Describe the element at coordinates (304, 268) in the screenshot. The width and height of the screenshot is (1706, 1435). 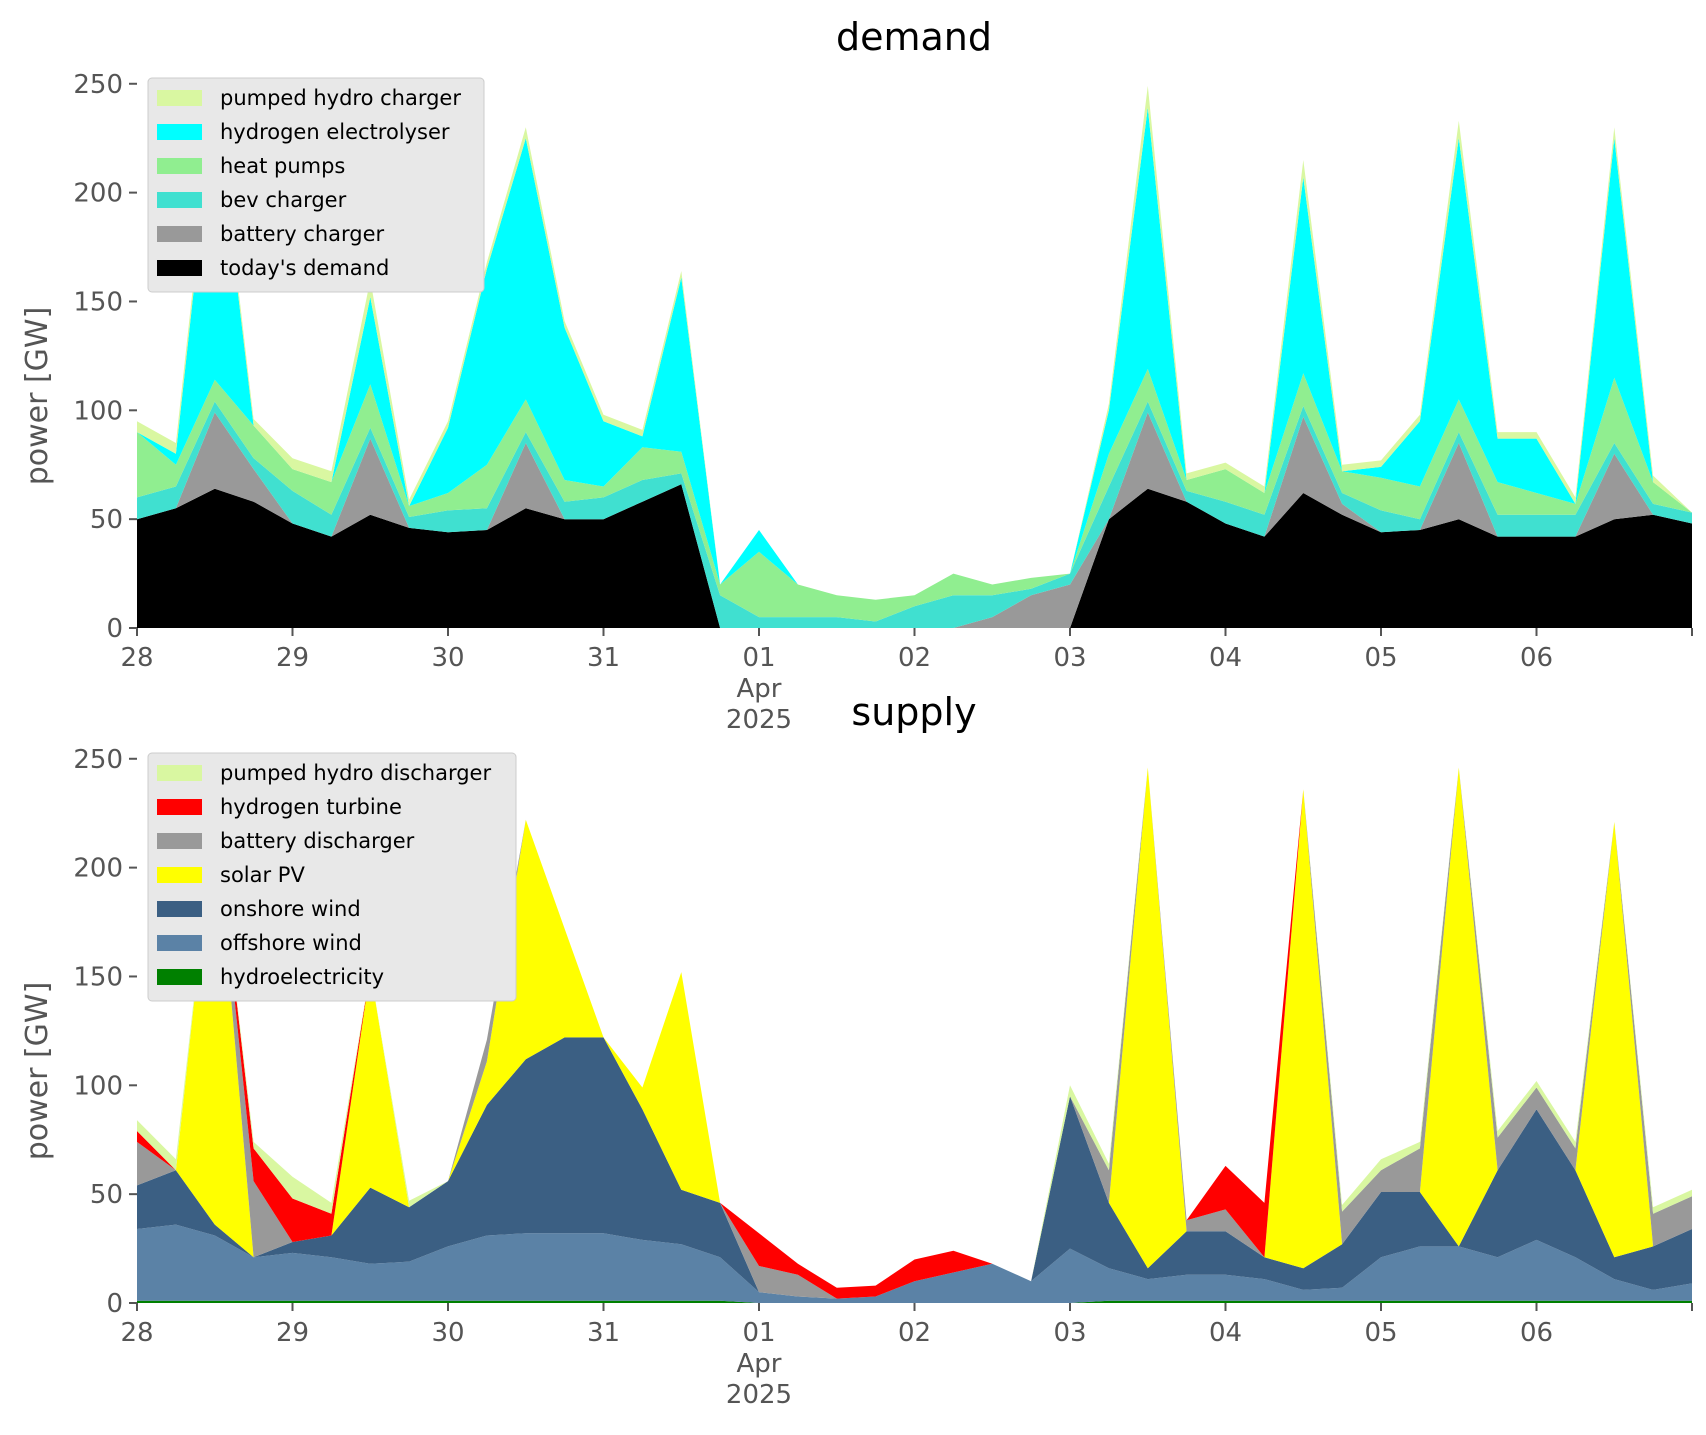
I see `legend-label-today-s-demand: today's demand` at that location.